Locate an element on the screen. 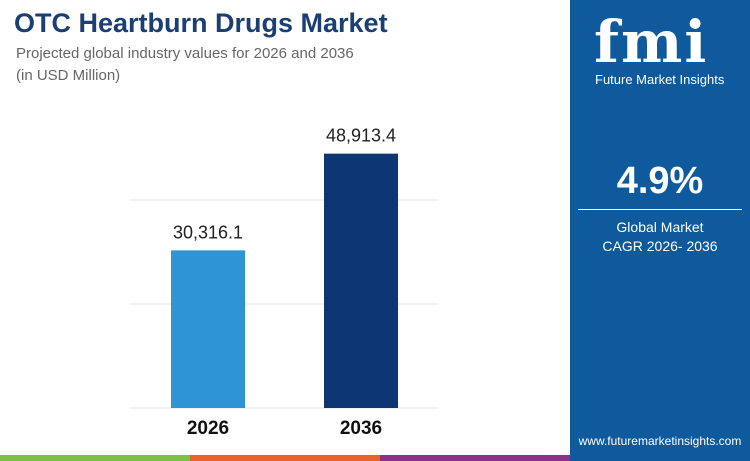  brand-name: Future Market Insights is located at coordinates (660, 79).